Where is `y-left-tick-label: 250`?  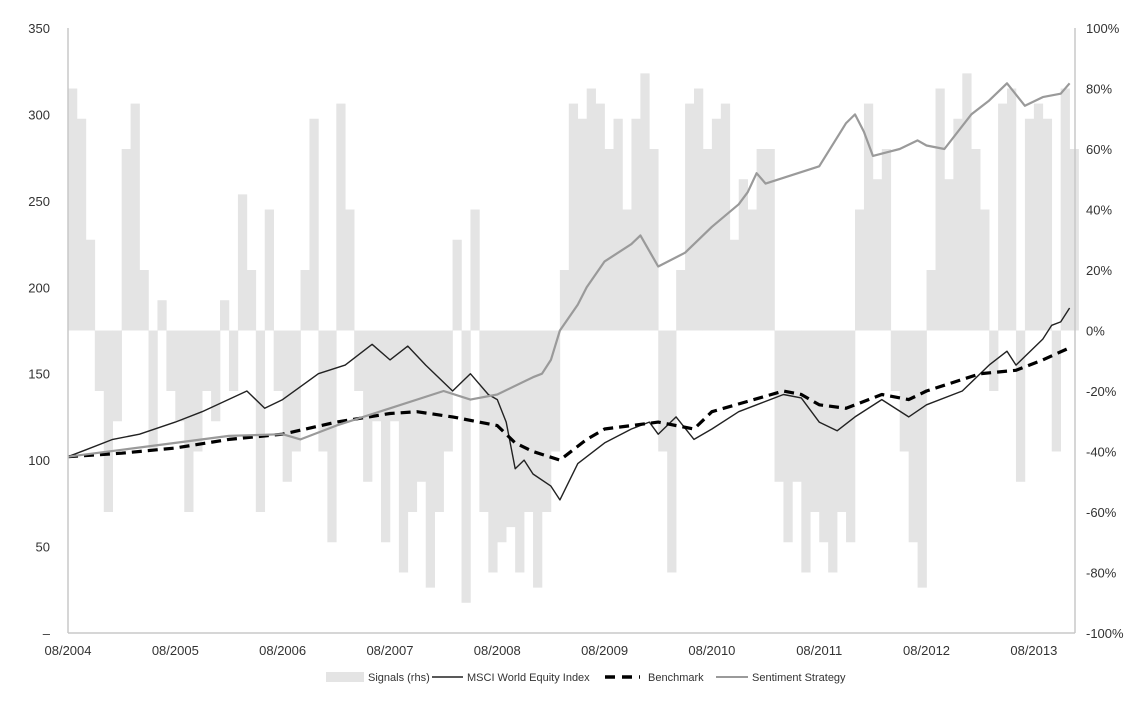
y-left-tick-label: 250 is located at coordinates (39, 201).